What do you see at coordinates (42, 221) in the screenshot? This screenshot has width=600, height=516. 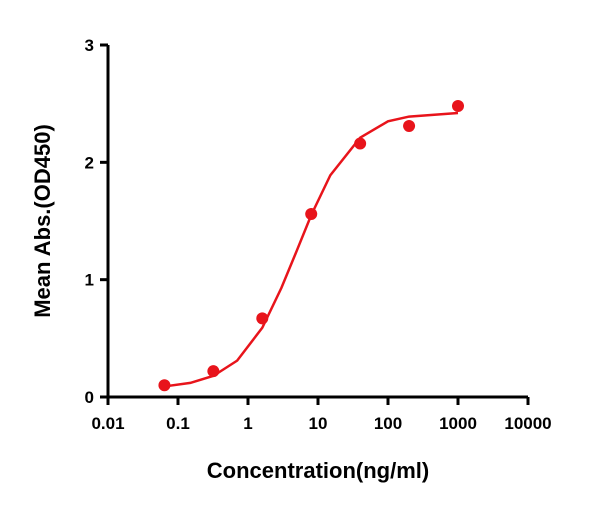 I see `y-axis-title: Mean Abs.(OD450)` at bounding box center [42, 221].